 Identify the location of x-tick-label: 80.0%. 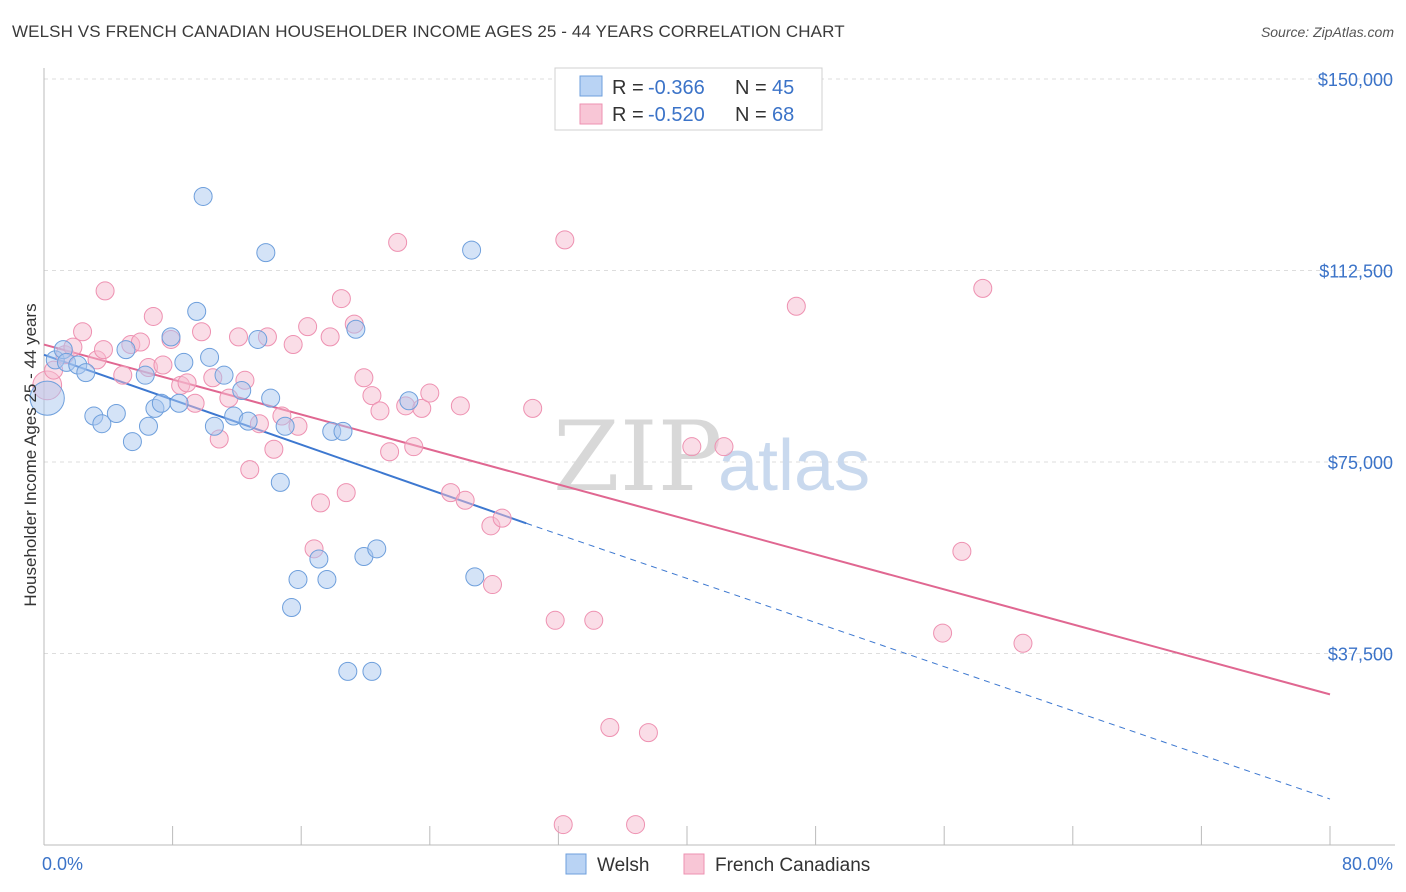
(1367, 864).